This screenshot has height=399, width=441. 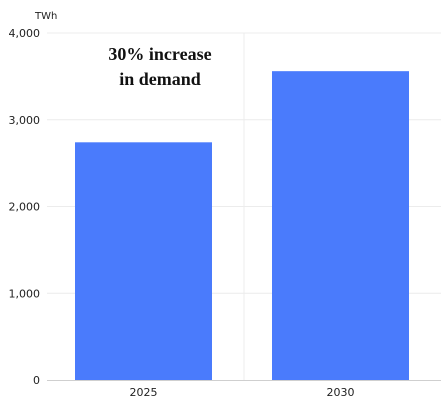 I want to click on annotation-line: in demand, so click(x=160, y=79).